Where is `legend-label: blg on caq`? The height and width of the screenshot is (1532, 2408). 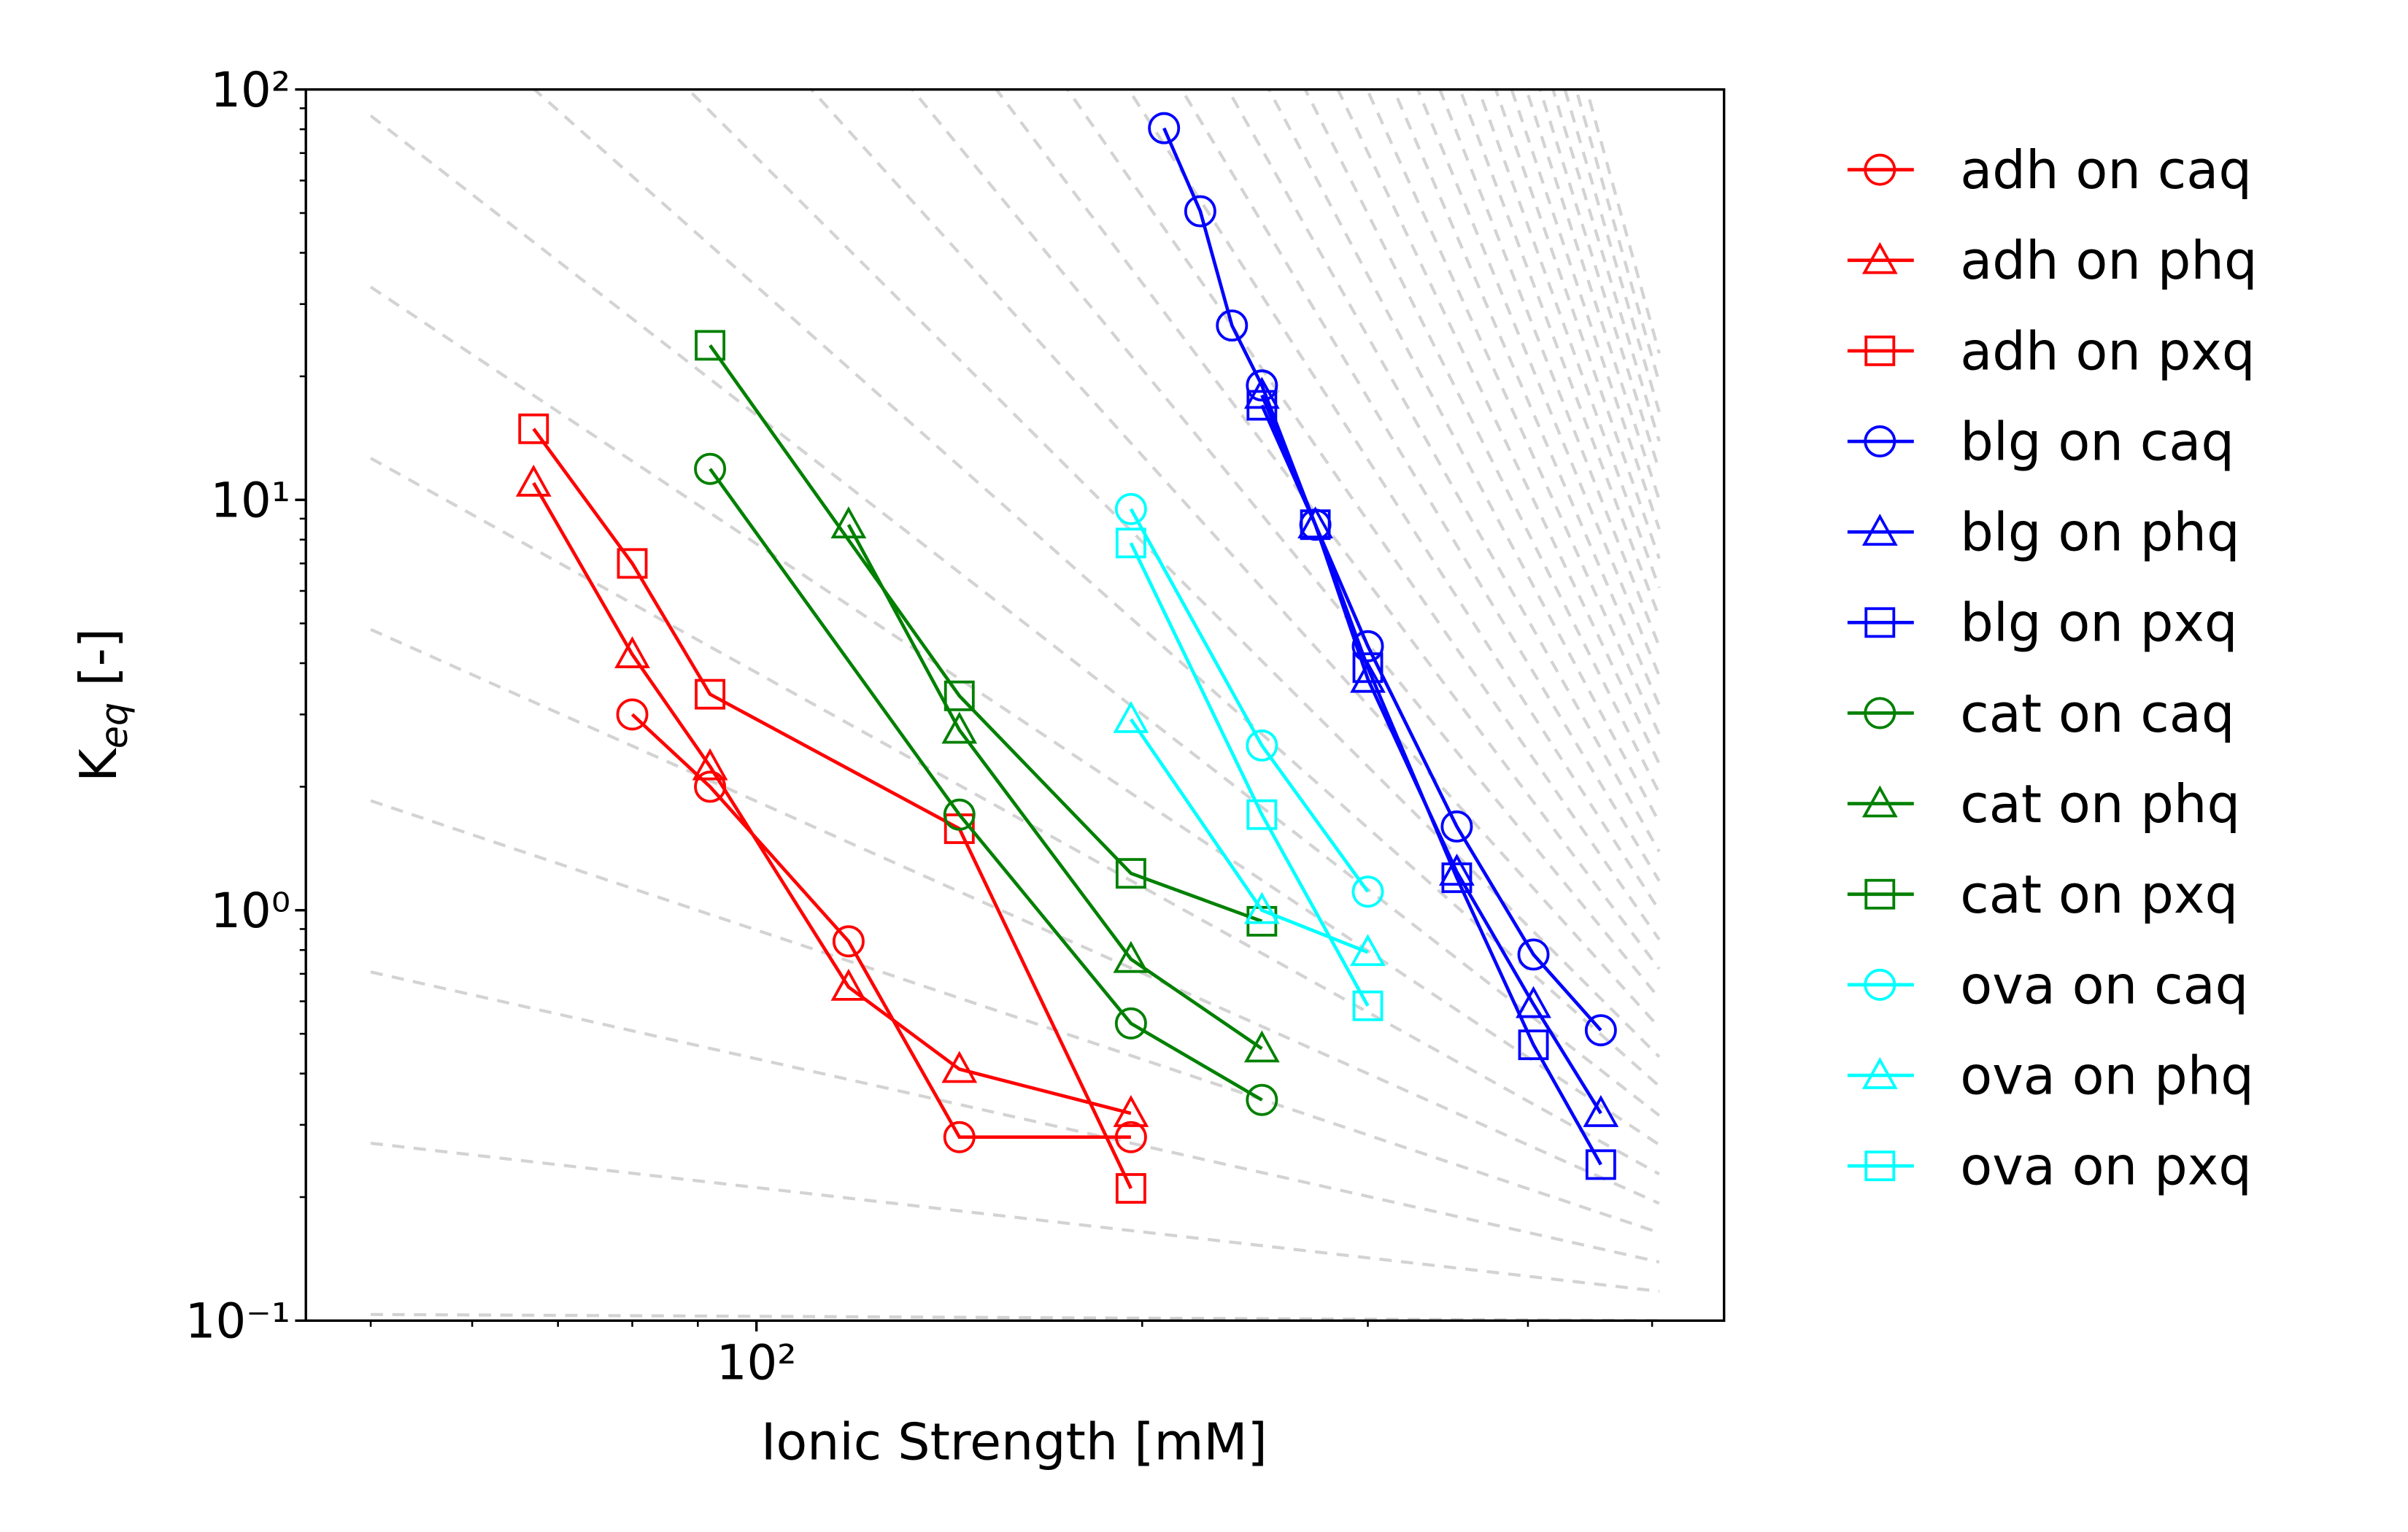
legend-label: blg on caq is located at coordinates (2097, 442).